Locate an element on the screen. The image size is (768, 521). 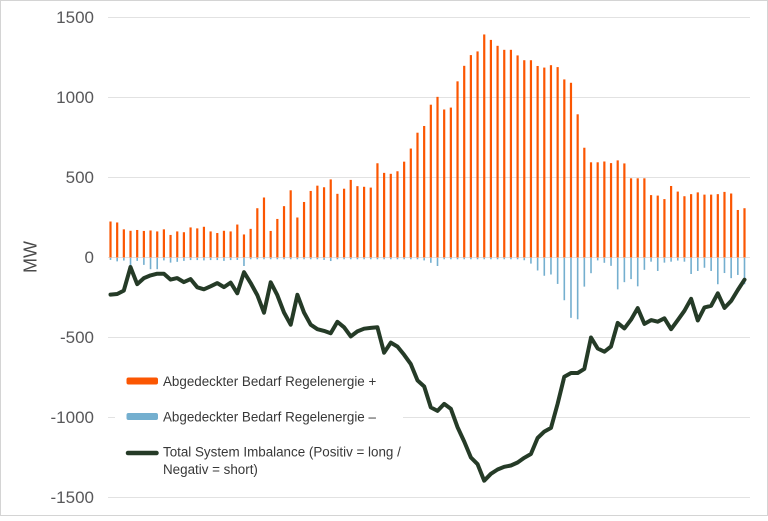
svg-text:Abgedeckter Bedarf Regelenergi: Abgedeckter Bedarf Regelenergie – is located at coordinates (269, 417).